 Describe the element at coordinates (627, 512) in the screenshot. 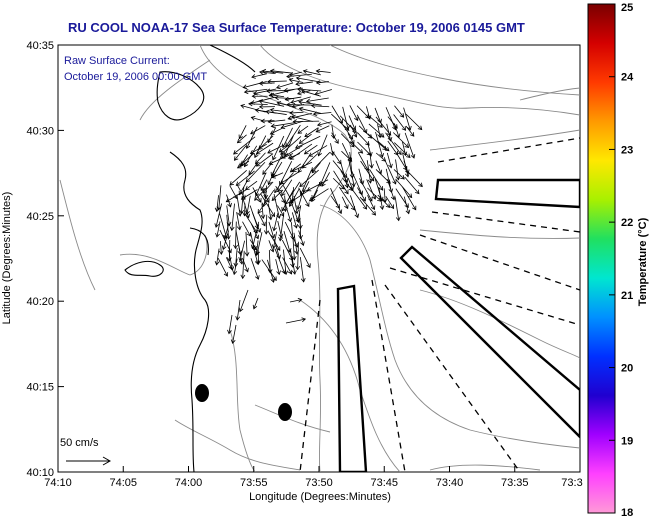

I see `colorbar-tick-label: 18` at that location.